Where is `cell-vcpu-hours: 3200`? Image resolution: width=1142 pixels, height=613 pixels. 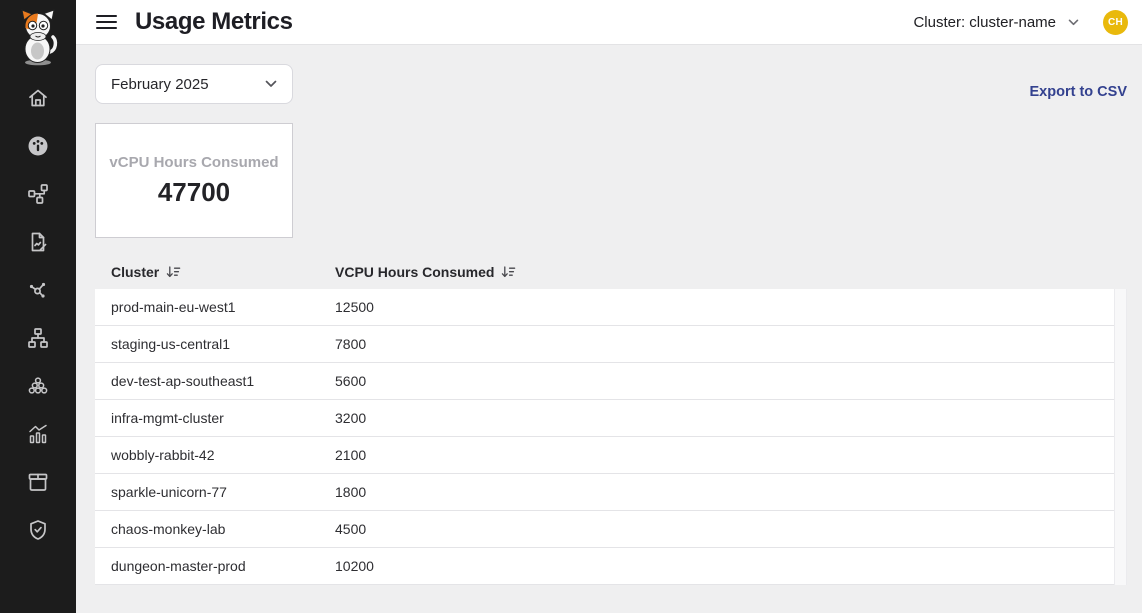 cell-vcpu-hours: 3200 is located at coordinates (351, 418).